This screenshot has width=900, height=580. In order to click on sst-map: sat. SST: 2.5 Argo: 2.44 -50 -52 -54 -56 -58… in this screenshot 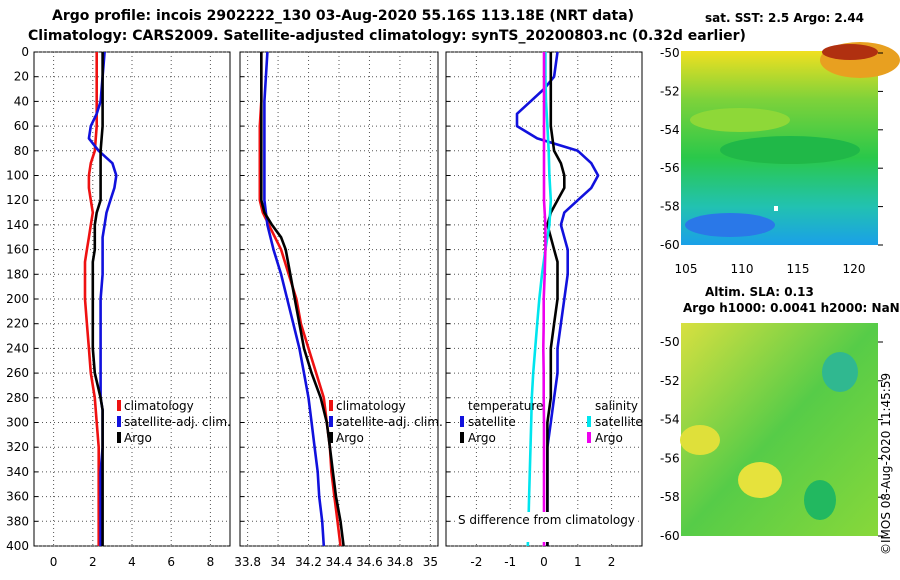, I will do `click(780, 143)`.